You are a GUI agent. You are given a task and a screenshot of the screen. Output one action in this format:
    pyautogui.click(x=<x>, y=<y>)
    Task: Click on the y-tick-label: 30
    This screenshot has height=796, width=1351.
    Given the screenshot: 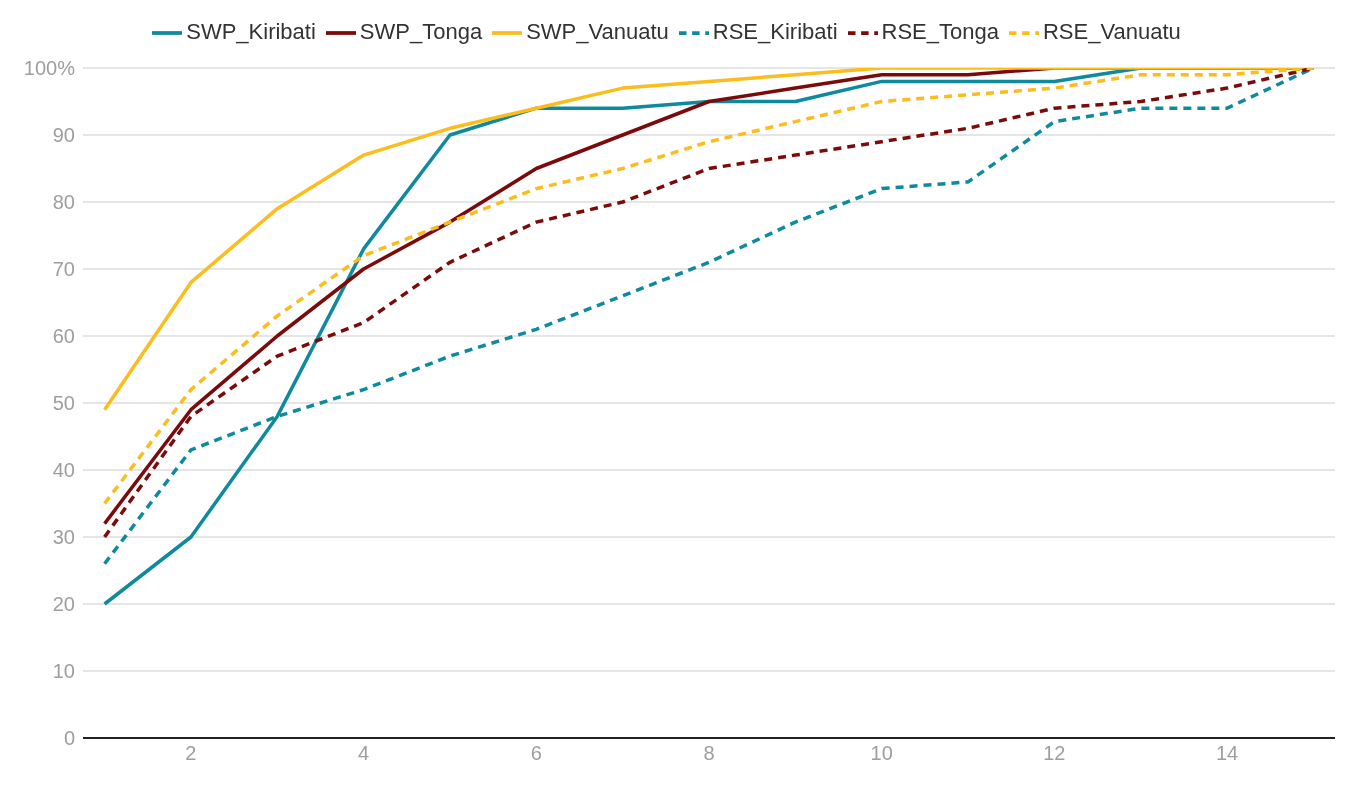 What is the action you would take?
    pyautogui.click(x=63, y=537)
    